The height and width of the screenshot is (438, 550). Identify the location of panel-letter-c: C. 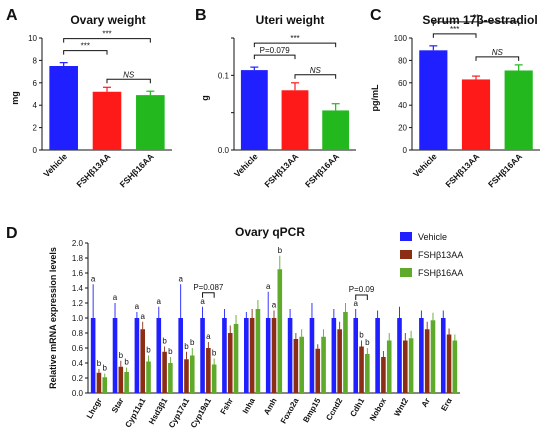
(376, 15).